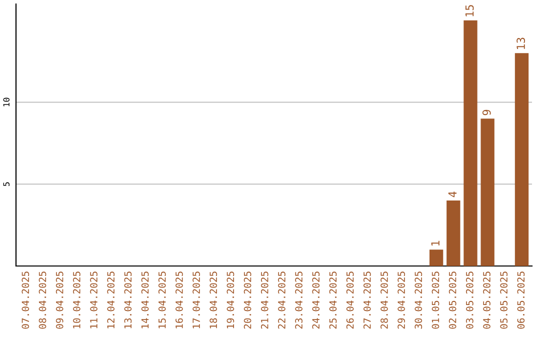 The height and width of the screenshot is (340, 540). Describe the element at coordinates (179, 300) in the screenshot. I see `x-tick-label: 16.04.2025` at that location.